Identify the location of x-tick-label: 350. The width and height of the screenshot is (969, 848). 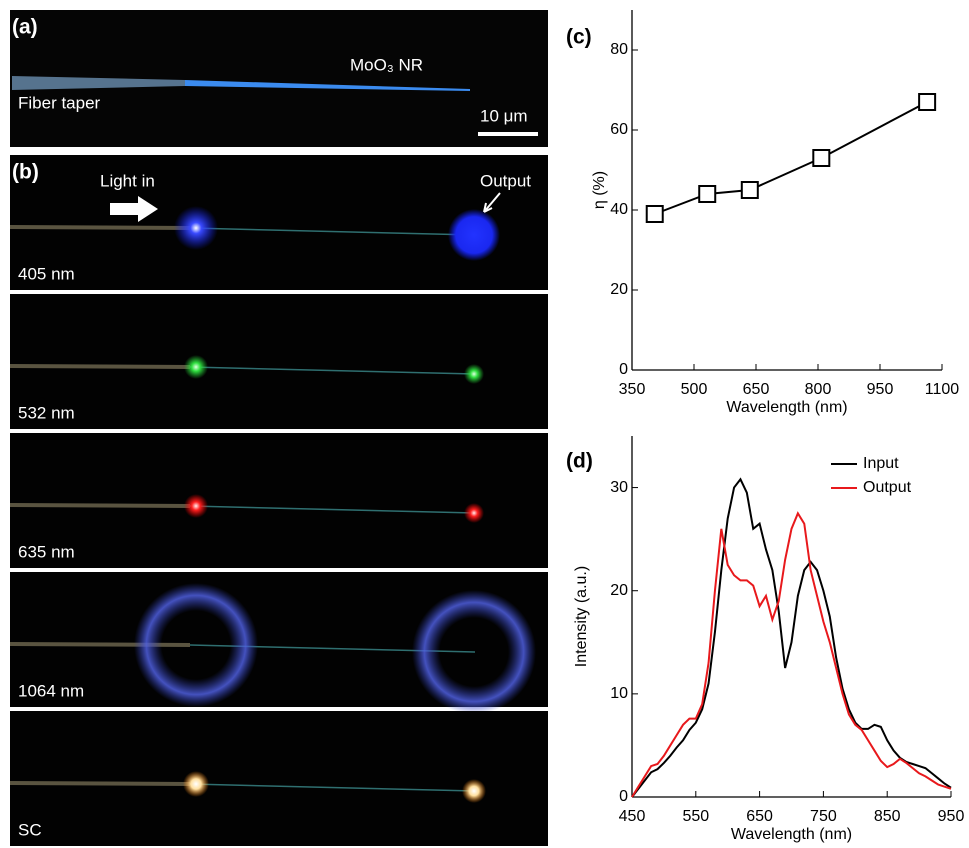
(632, 389).